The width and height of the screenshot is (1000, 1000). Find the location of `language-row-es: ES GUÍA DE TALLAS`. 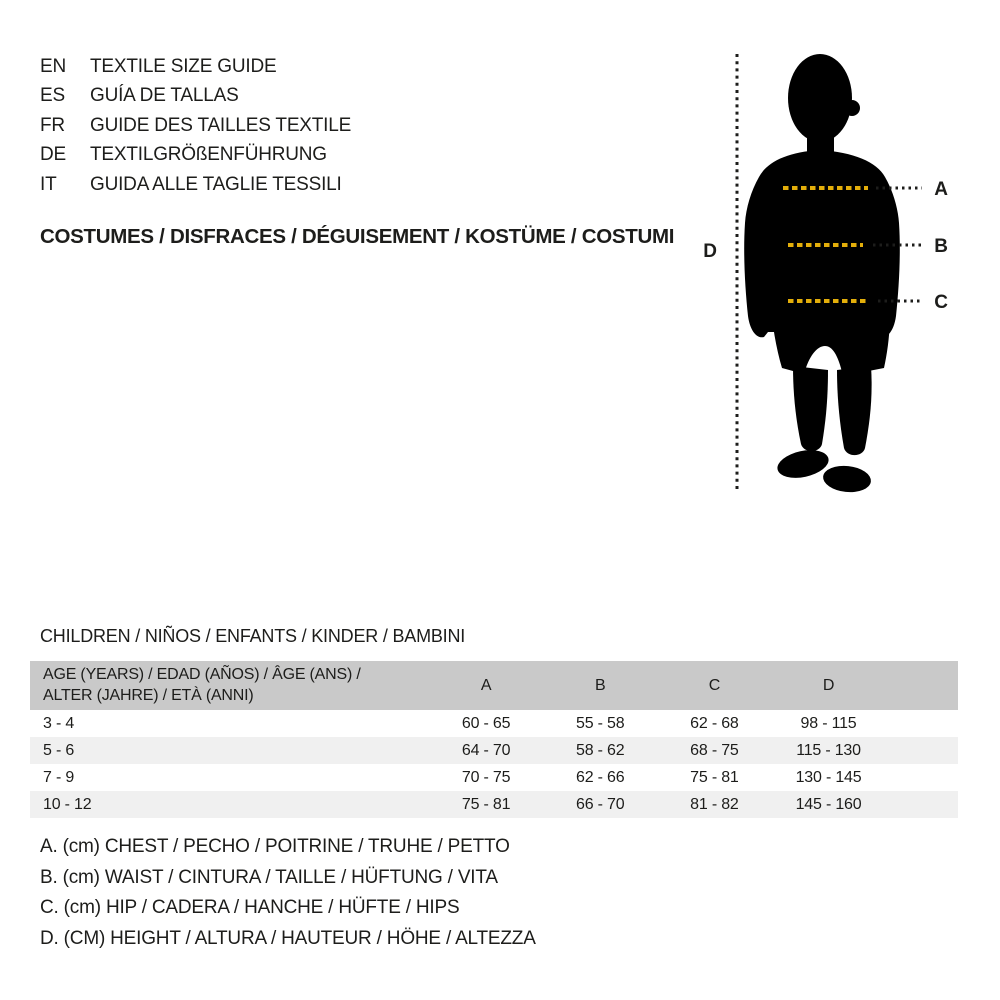

language-row-es: ES GUÍA DE TALLAS is located at coordinates (195, 95).